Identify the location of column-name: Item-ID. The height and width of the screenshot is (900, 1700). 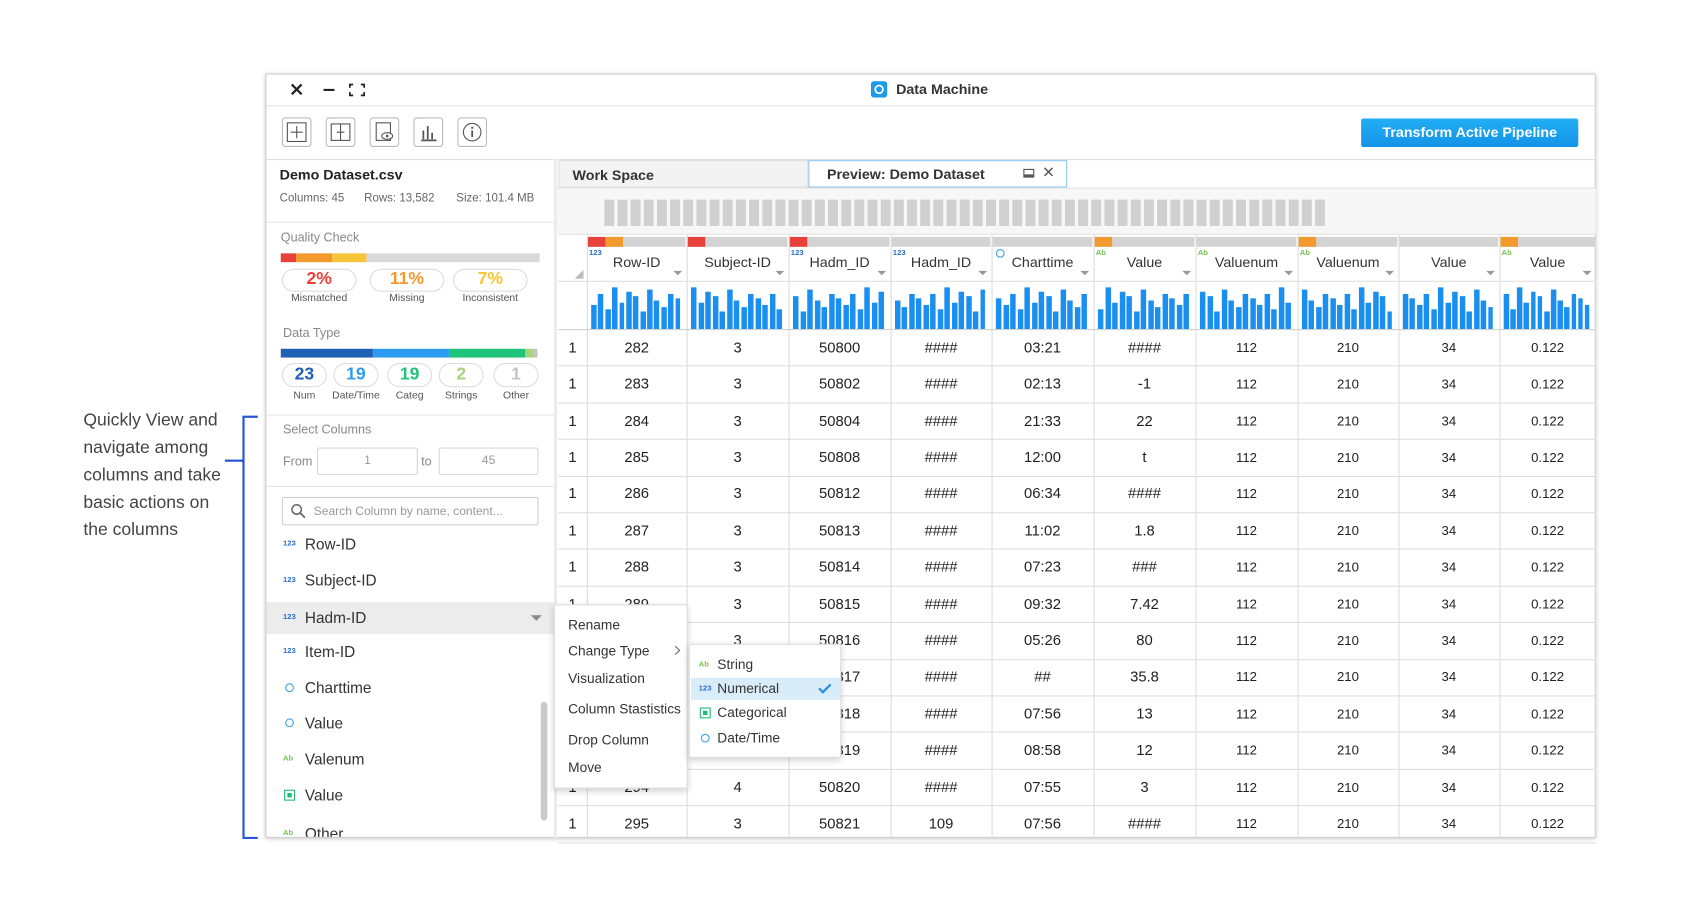
(330, 651).